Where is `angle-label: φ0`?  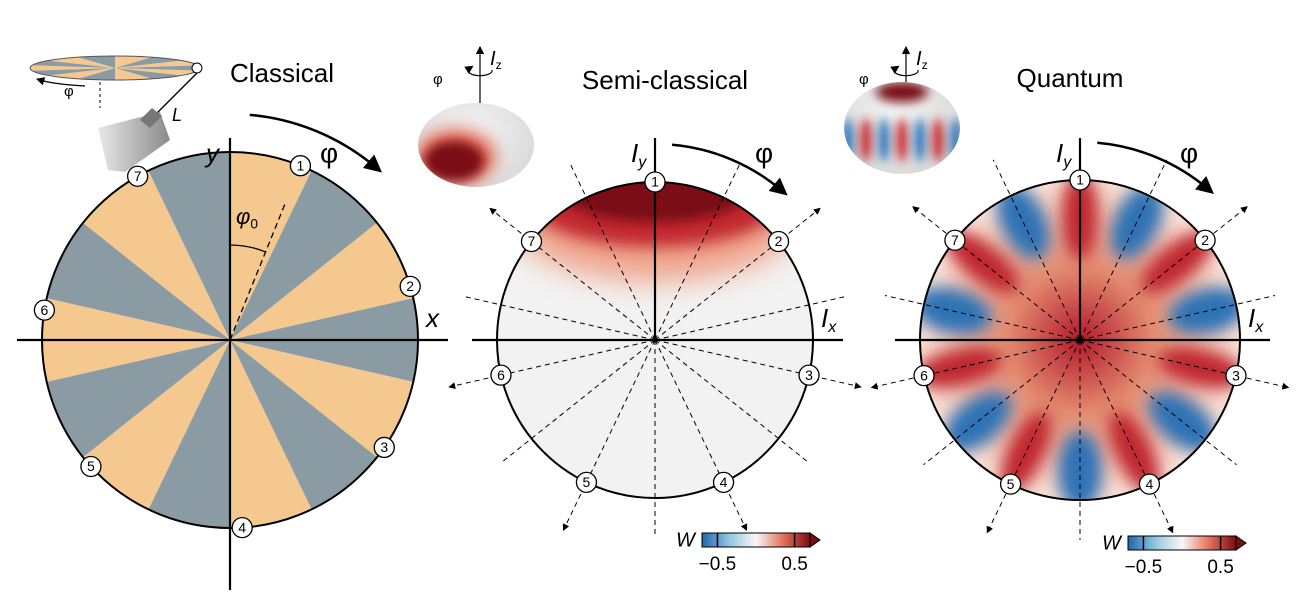 angle-label: φ0 is located at coordinates (247, 217).